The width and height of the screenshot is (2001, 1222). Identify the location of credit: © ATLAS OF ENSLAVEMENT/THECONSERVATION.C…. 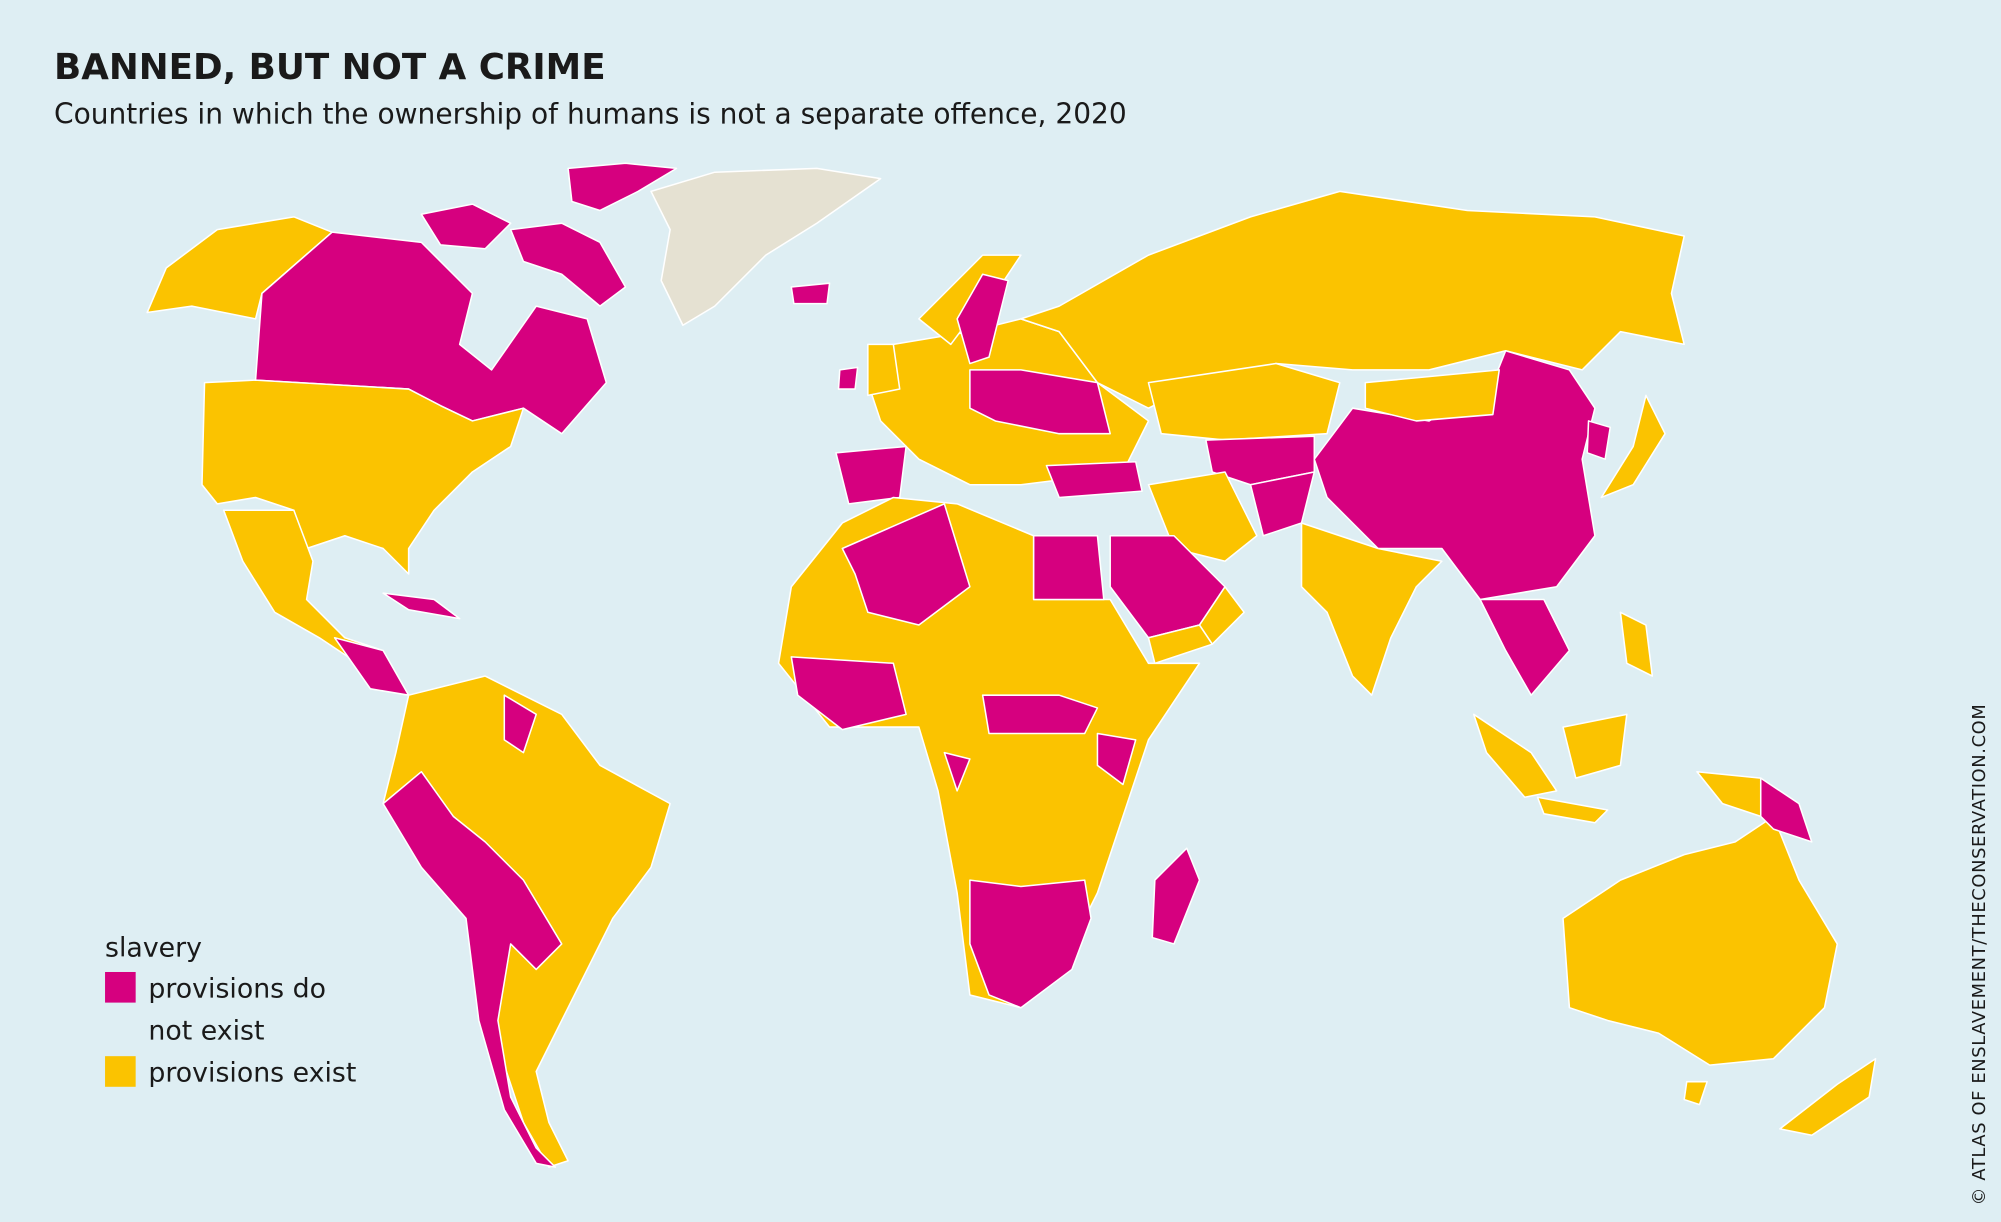
(1979, 955).